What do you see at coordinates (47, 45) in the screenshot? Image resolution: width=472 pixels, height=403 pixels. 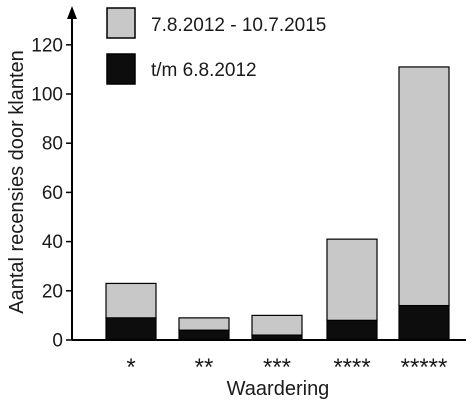 I see `y-tick-label-120: 120` at bounding box center [47, 45].